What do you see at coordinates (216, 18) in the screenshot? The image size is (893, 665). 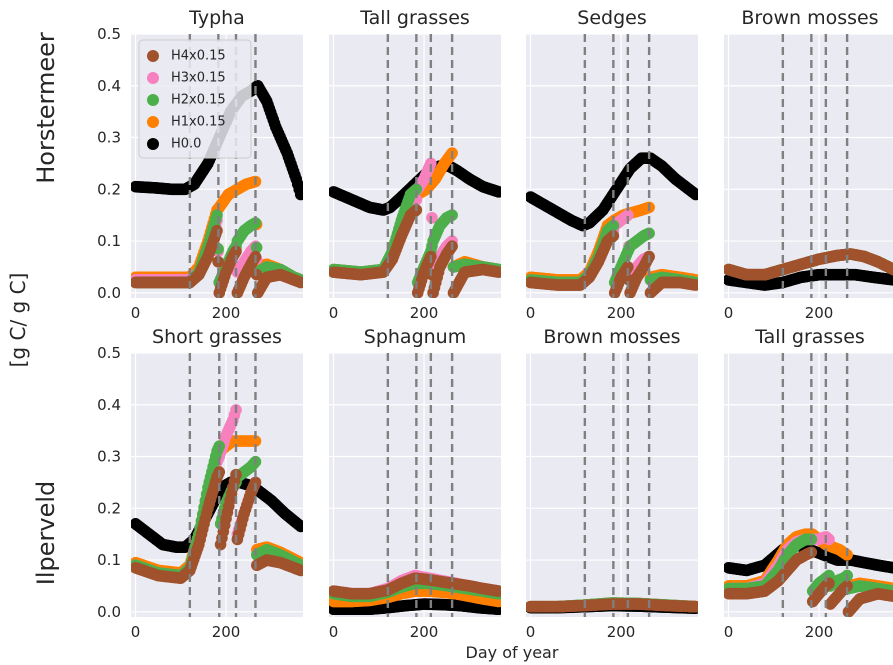 I see `panel-title: Typha` at bounding box center [216, 18].